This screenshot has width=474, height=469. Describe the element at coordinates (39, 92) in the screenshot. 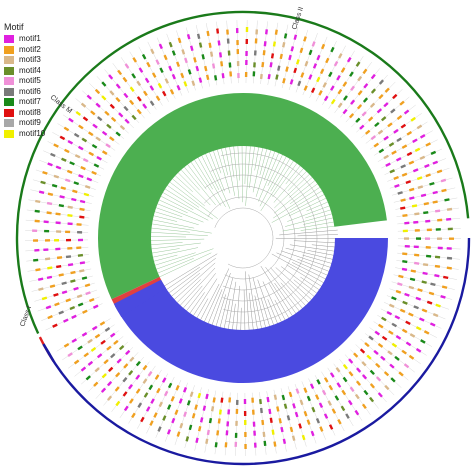

I see `legend-item-motif6: motif6` at that location.